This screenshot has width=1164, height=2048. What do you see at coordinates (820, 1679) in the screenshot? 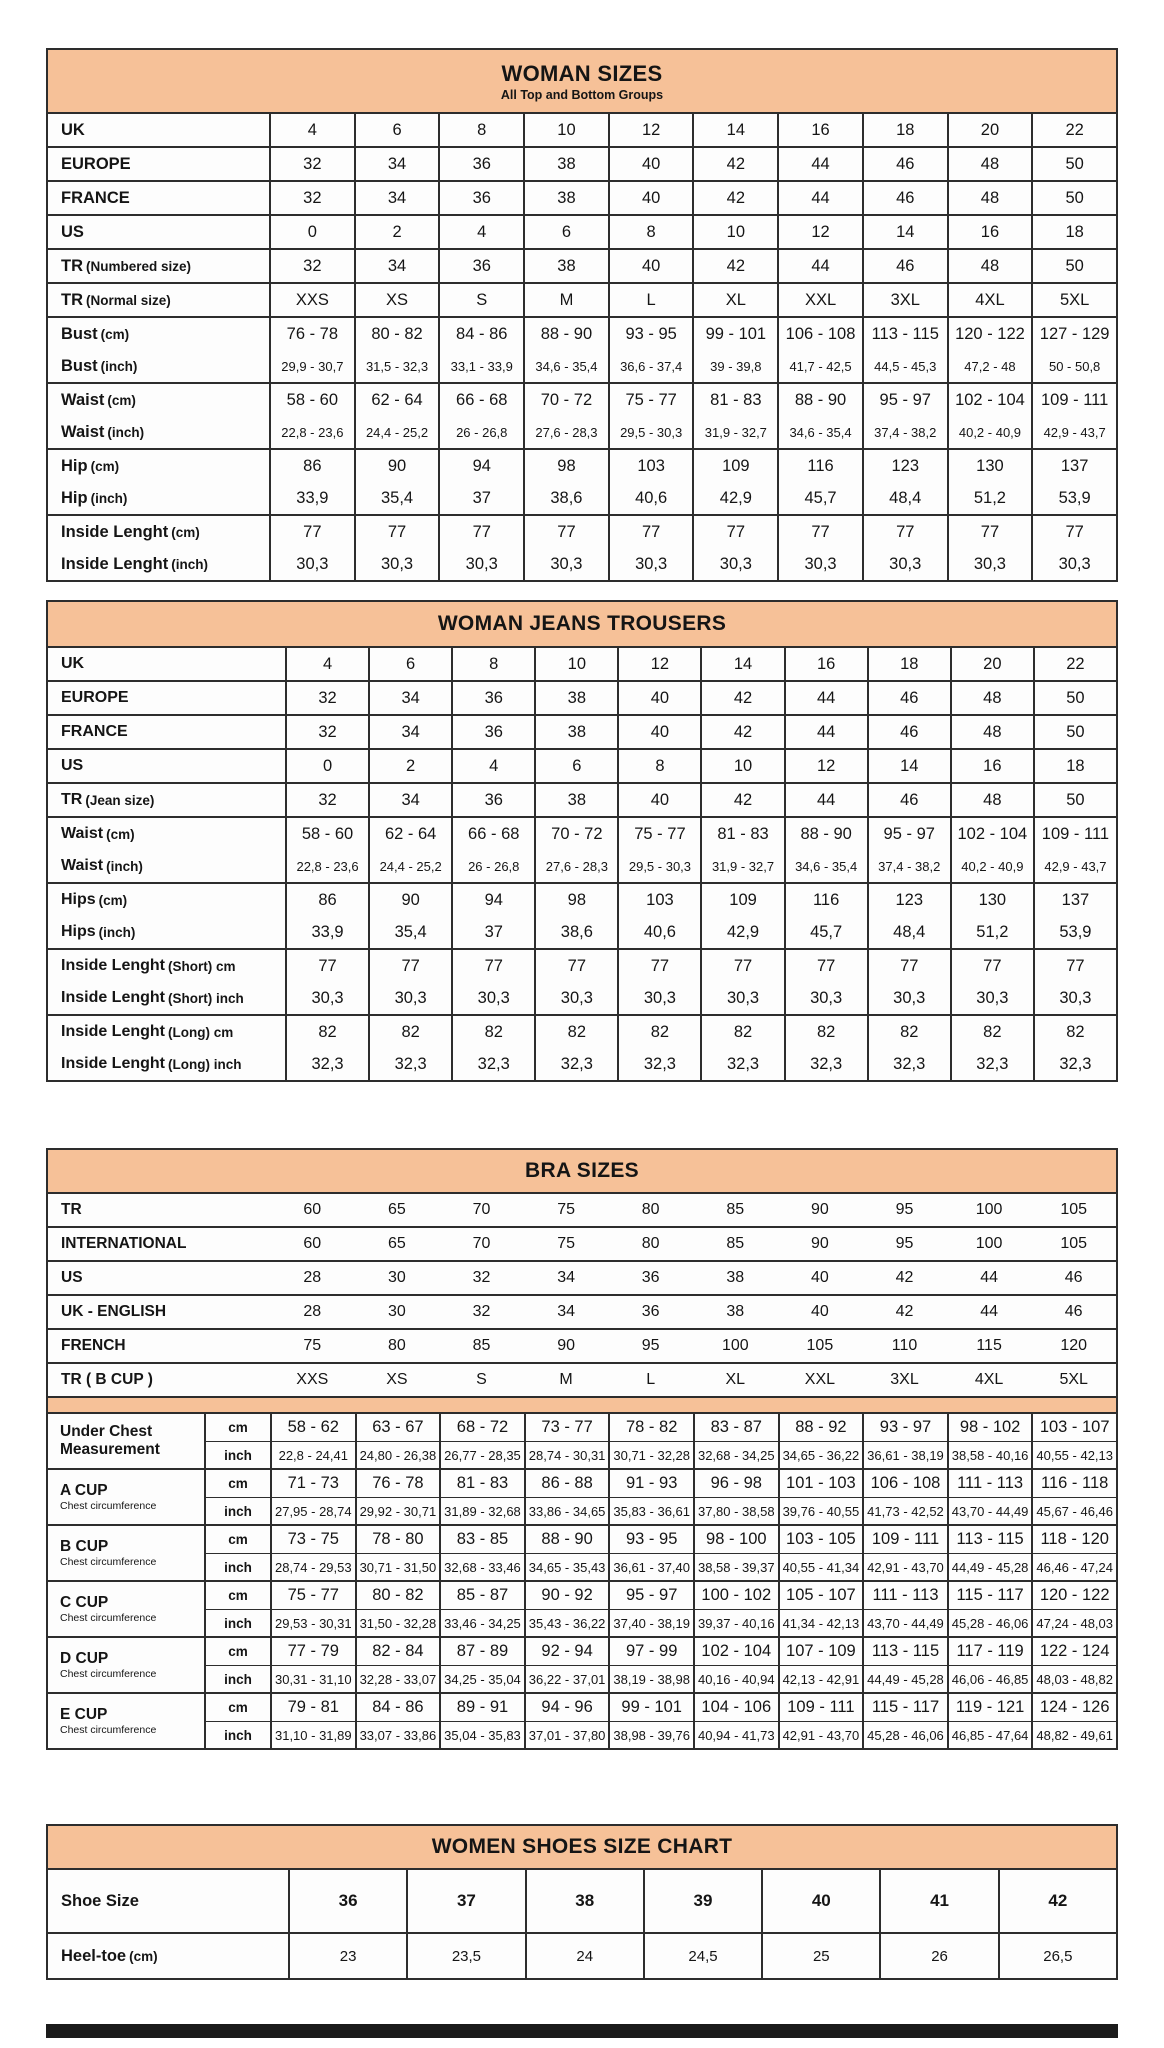
I see `size-cell: 42,13 - 42,91` at bounding box center [820, 1679].